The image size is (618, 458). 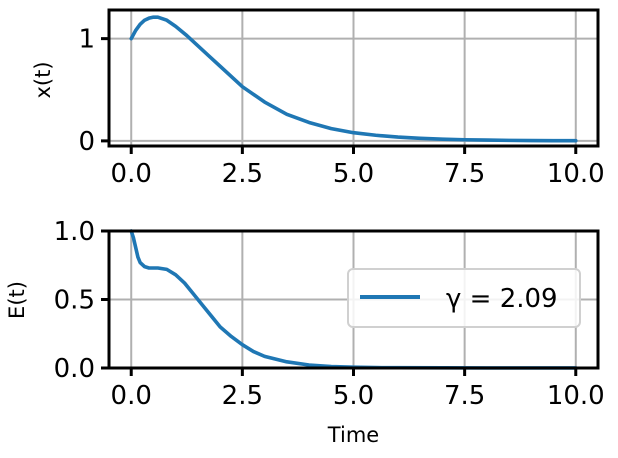 I want to click on top-y-axis-label: x(t), so click(x=43, y=79).